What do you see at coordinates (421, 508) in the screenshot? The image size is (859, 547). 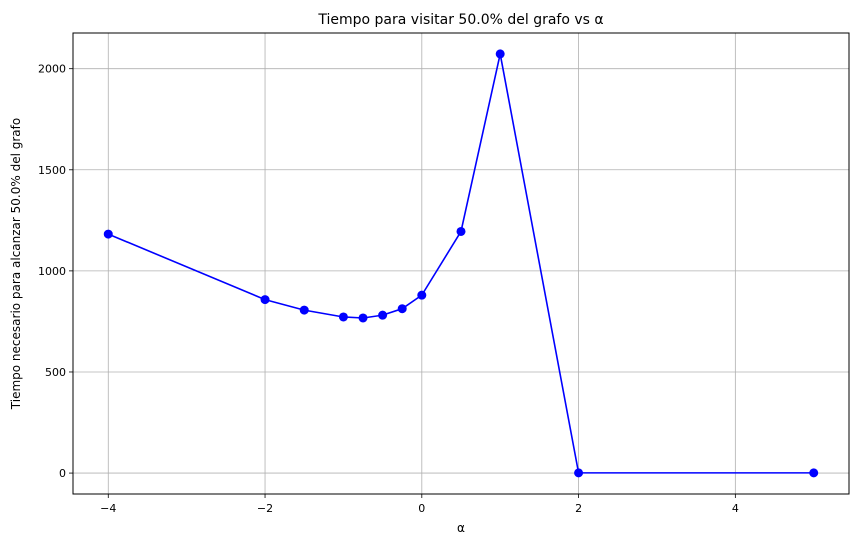 I see `x-tick-label: 0` at bounding box center [421, 508].